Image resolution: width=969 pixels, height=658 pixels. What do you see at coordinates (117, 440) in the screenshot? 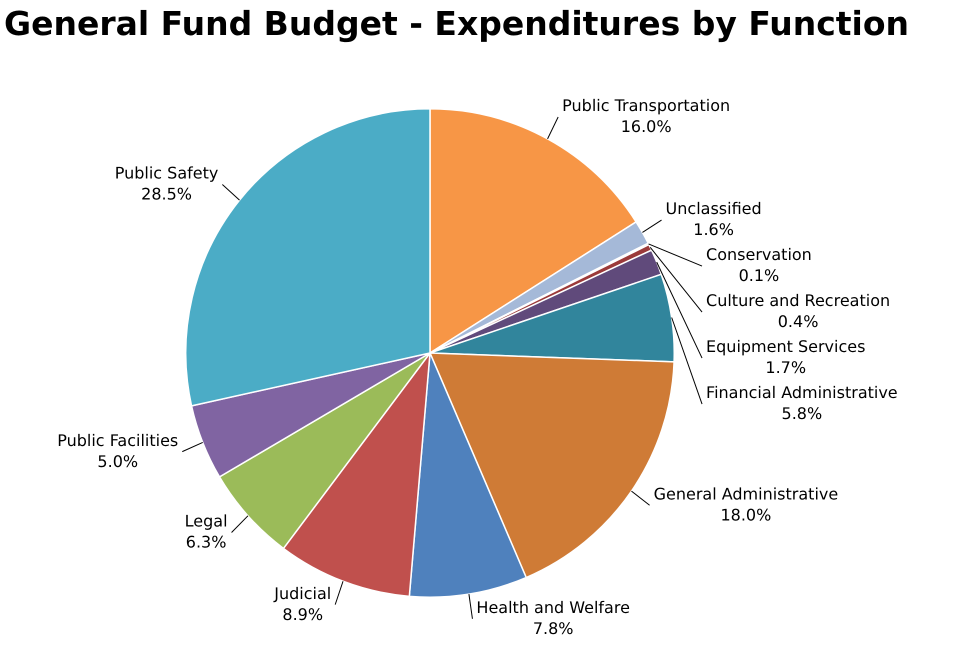
I see `slice-label: Public Facilities` at bounding box center [117, 440].